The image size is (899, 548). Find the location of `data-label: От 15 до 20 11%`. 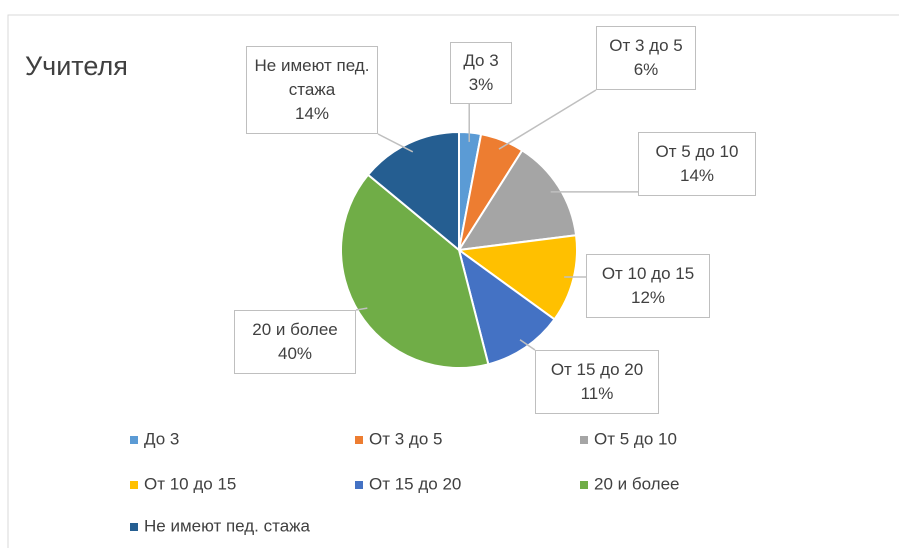

data-label: От 15 до 20 11% is located at coordinates (597, 382).